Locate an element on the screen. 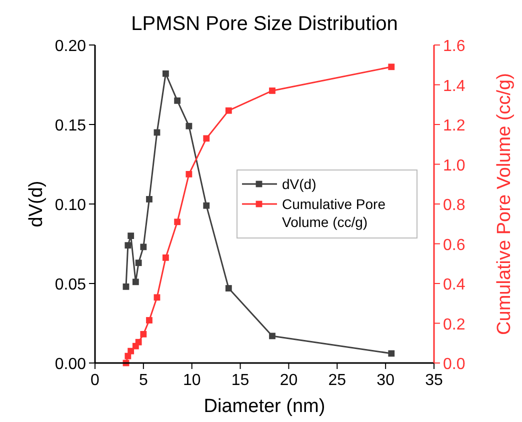 Image resolution: width=522 pixels, height=422 pixels. y2-tick-label: 1.4 is located at coordinates (454, 86).